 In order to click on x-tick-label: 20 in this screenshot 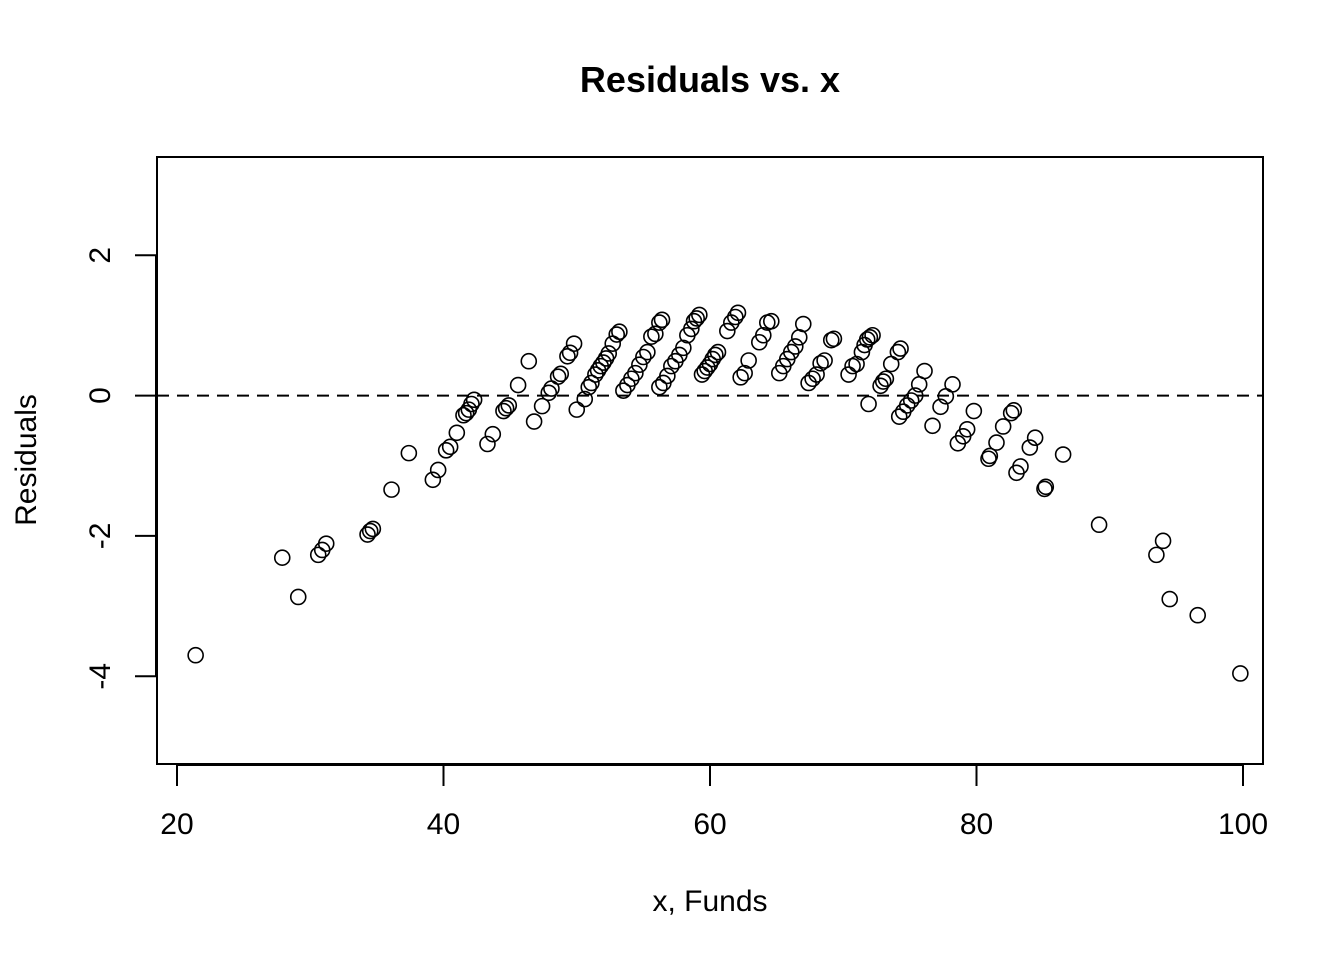, I will do `click(176, 824)`.